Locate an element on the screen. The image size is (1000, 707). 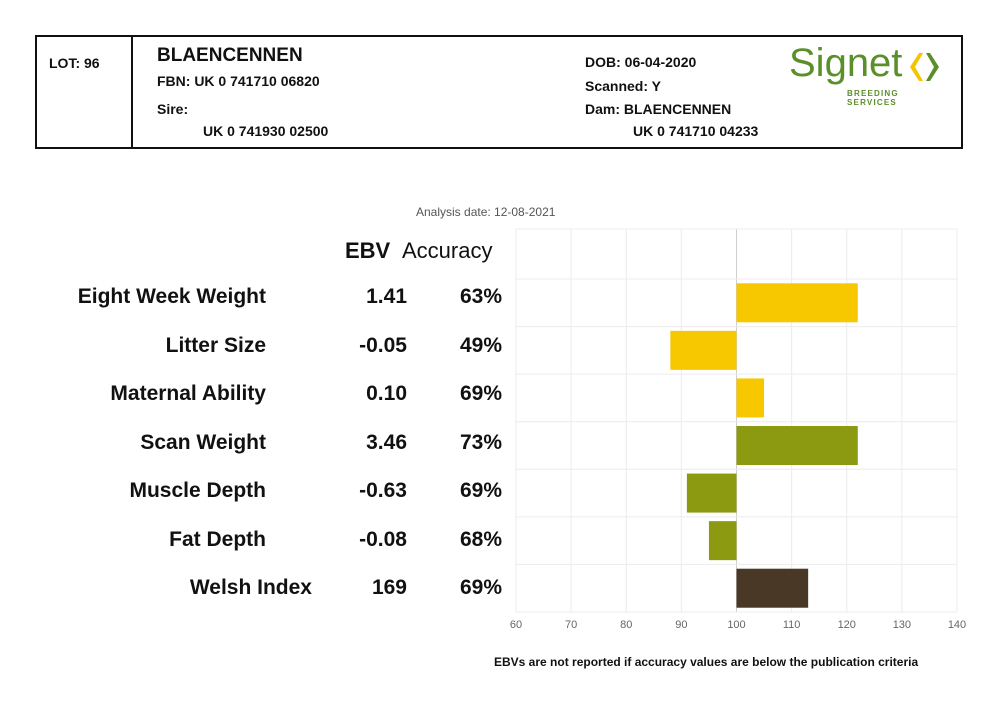
x-tick-label: 110 is located at coordinates (792, 625).